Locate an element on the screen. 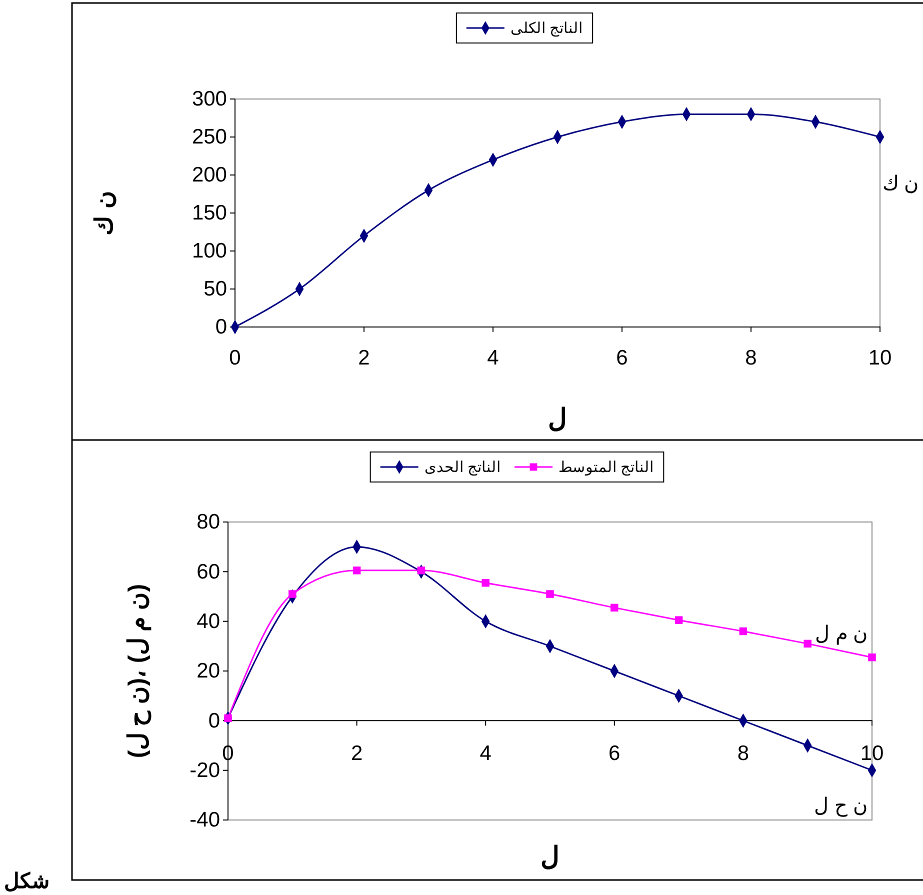 The width and height of the screenshot is (923, 895). text: شكل is located at coordinates (27, 881).